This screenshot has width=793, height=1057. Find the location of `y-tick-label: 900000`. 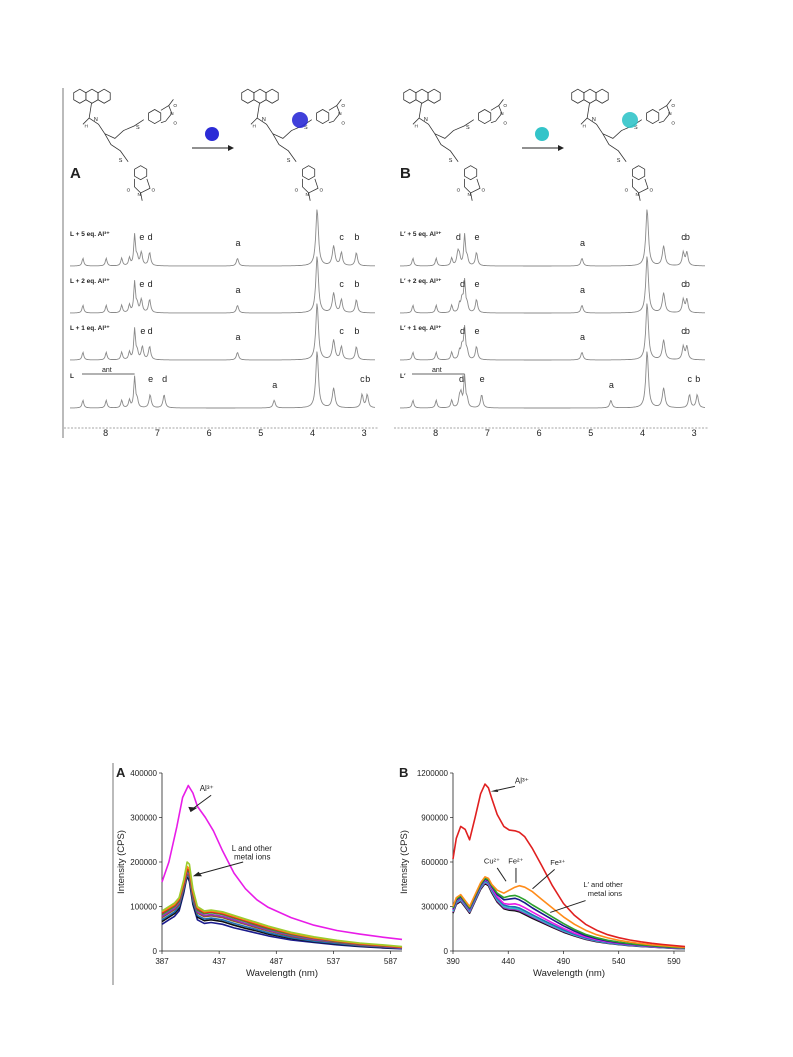

y-tick-label: 900000 is located at coordinates (434, 818).